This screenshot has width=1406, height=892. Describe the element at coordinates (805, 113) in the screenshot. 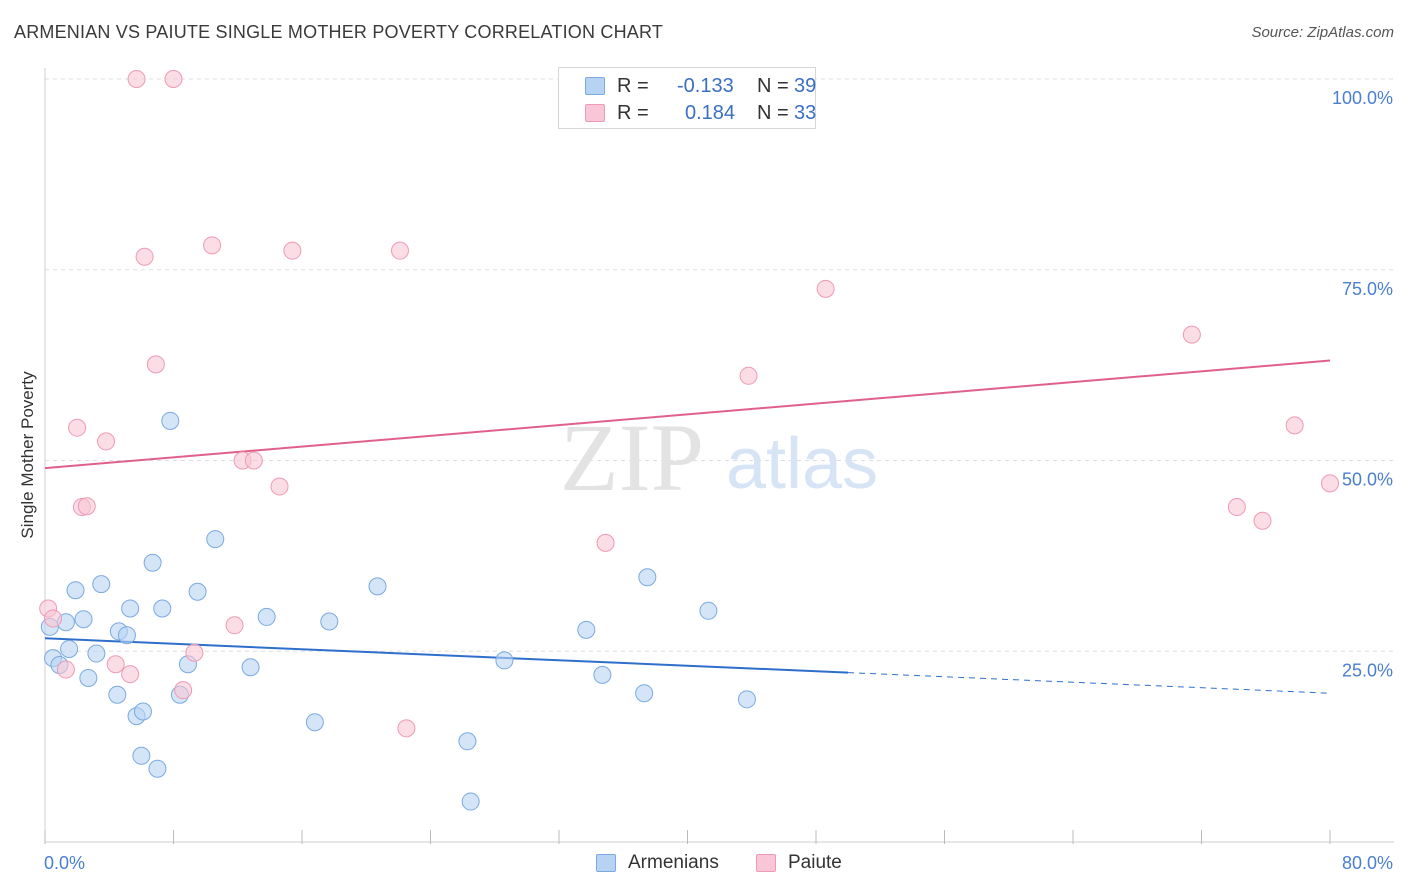

I see `paiute-n-value: 33` at that location.